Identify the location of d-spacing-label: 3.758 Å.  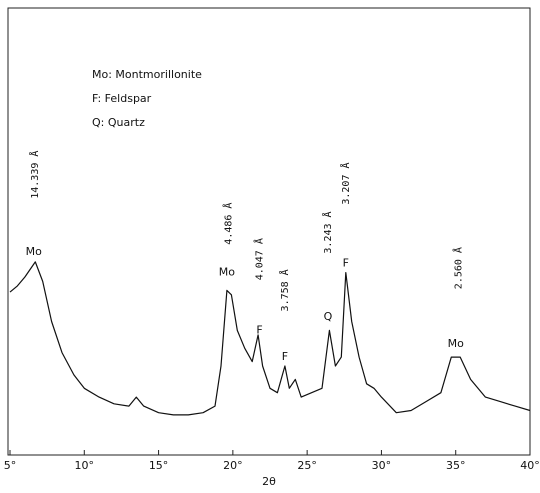
(284, 290).